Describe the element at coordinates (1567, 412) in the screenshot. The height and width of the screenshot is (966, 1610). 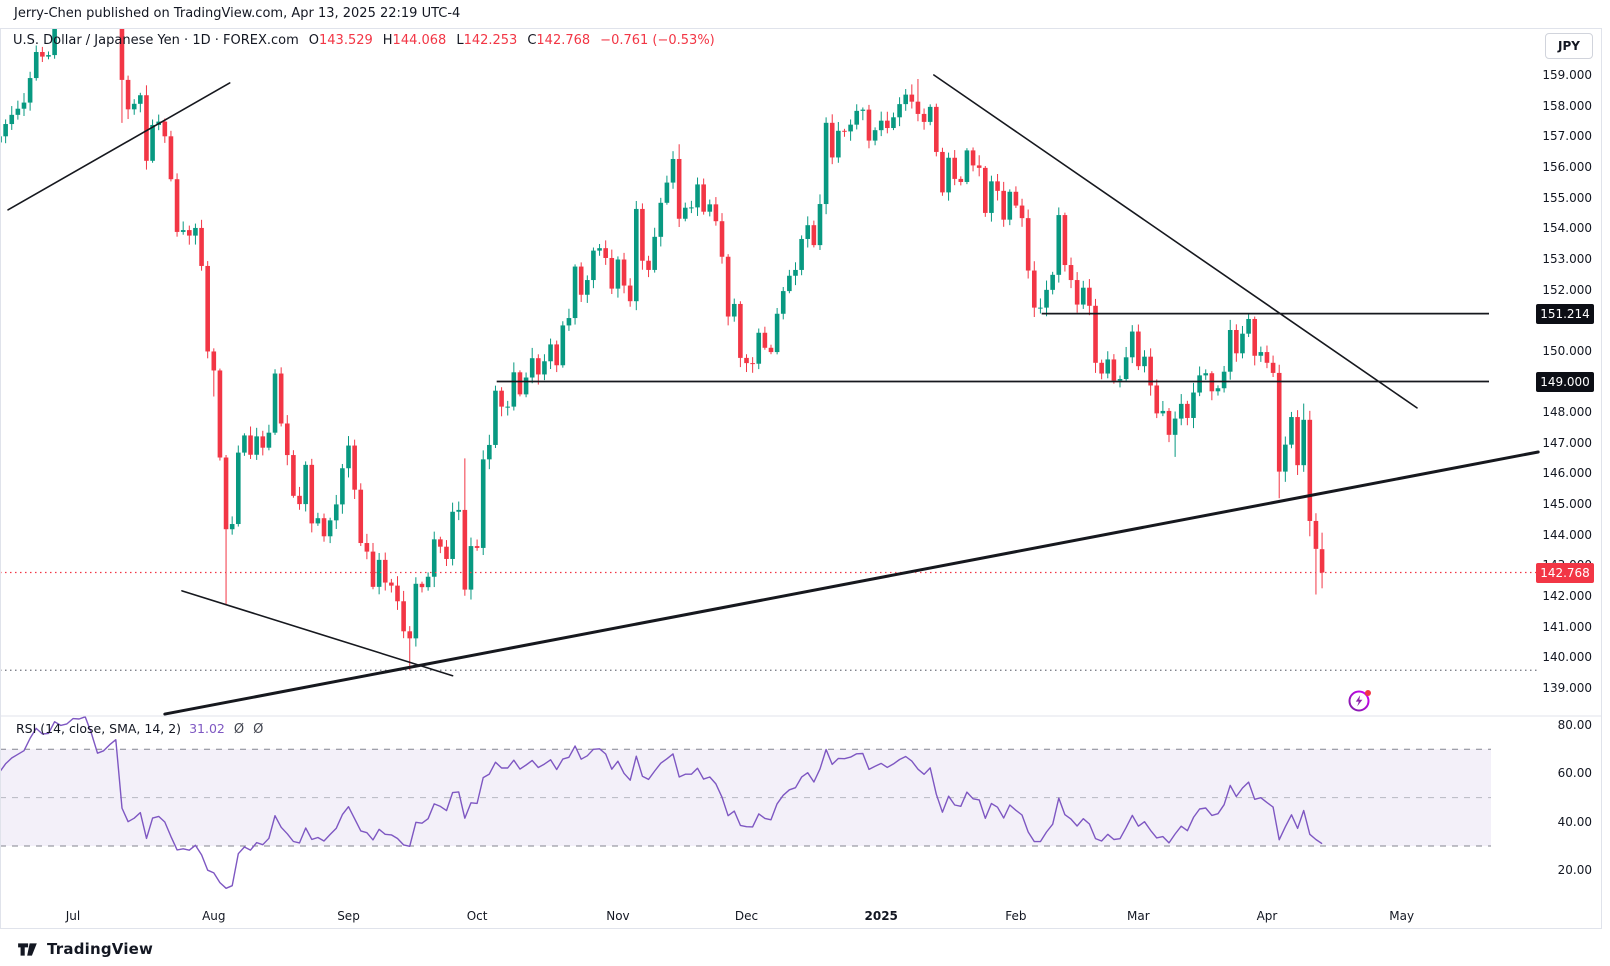
I see `price-tick-label: 148.000` at that location.